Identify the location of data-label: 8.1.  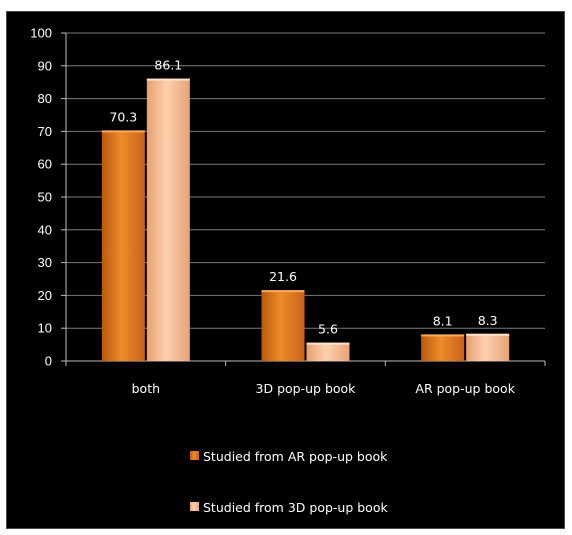
(443, 320).